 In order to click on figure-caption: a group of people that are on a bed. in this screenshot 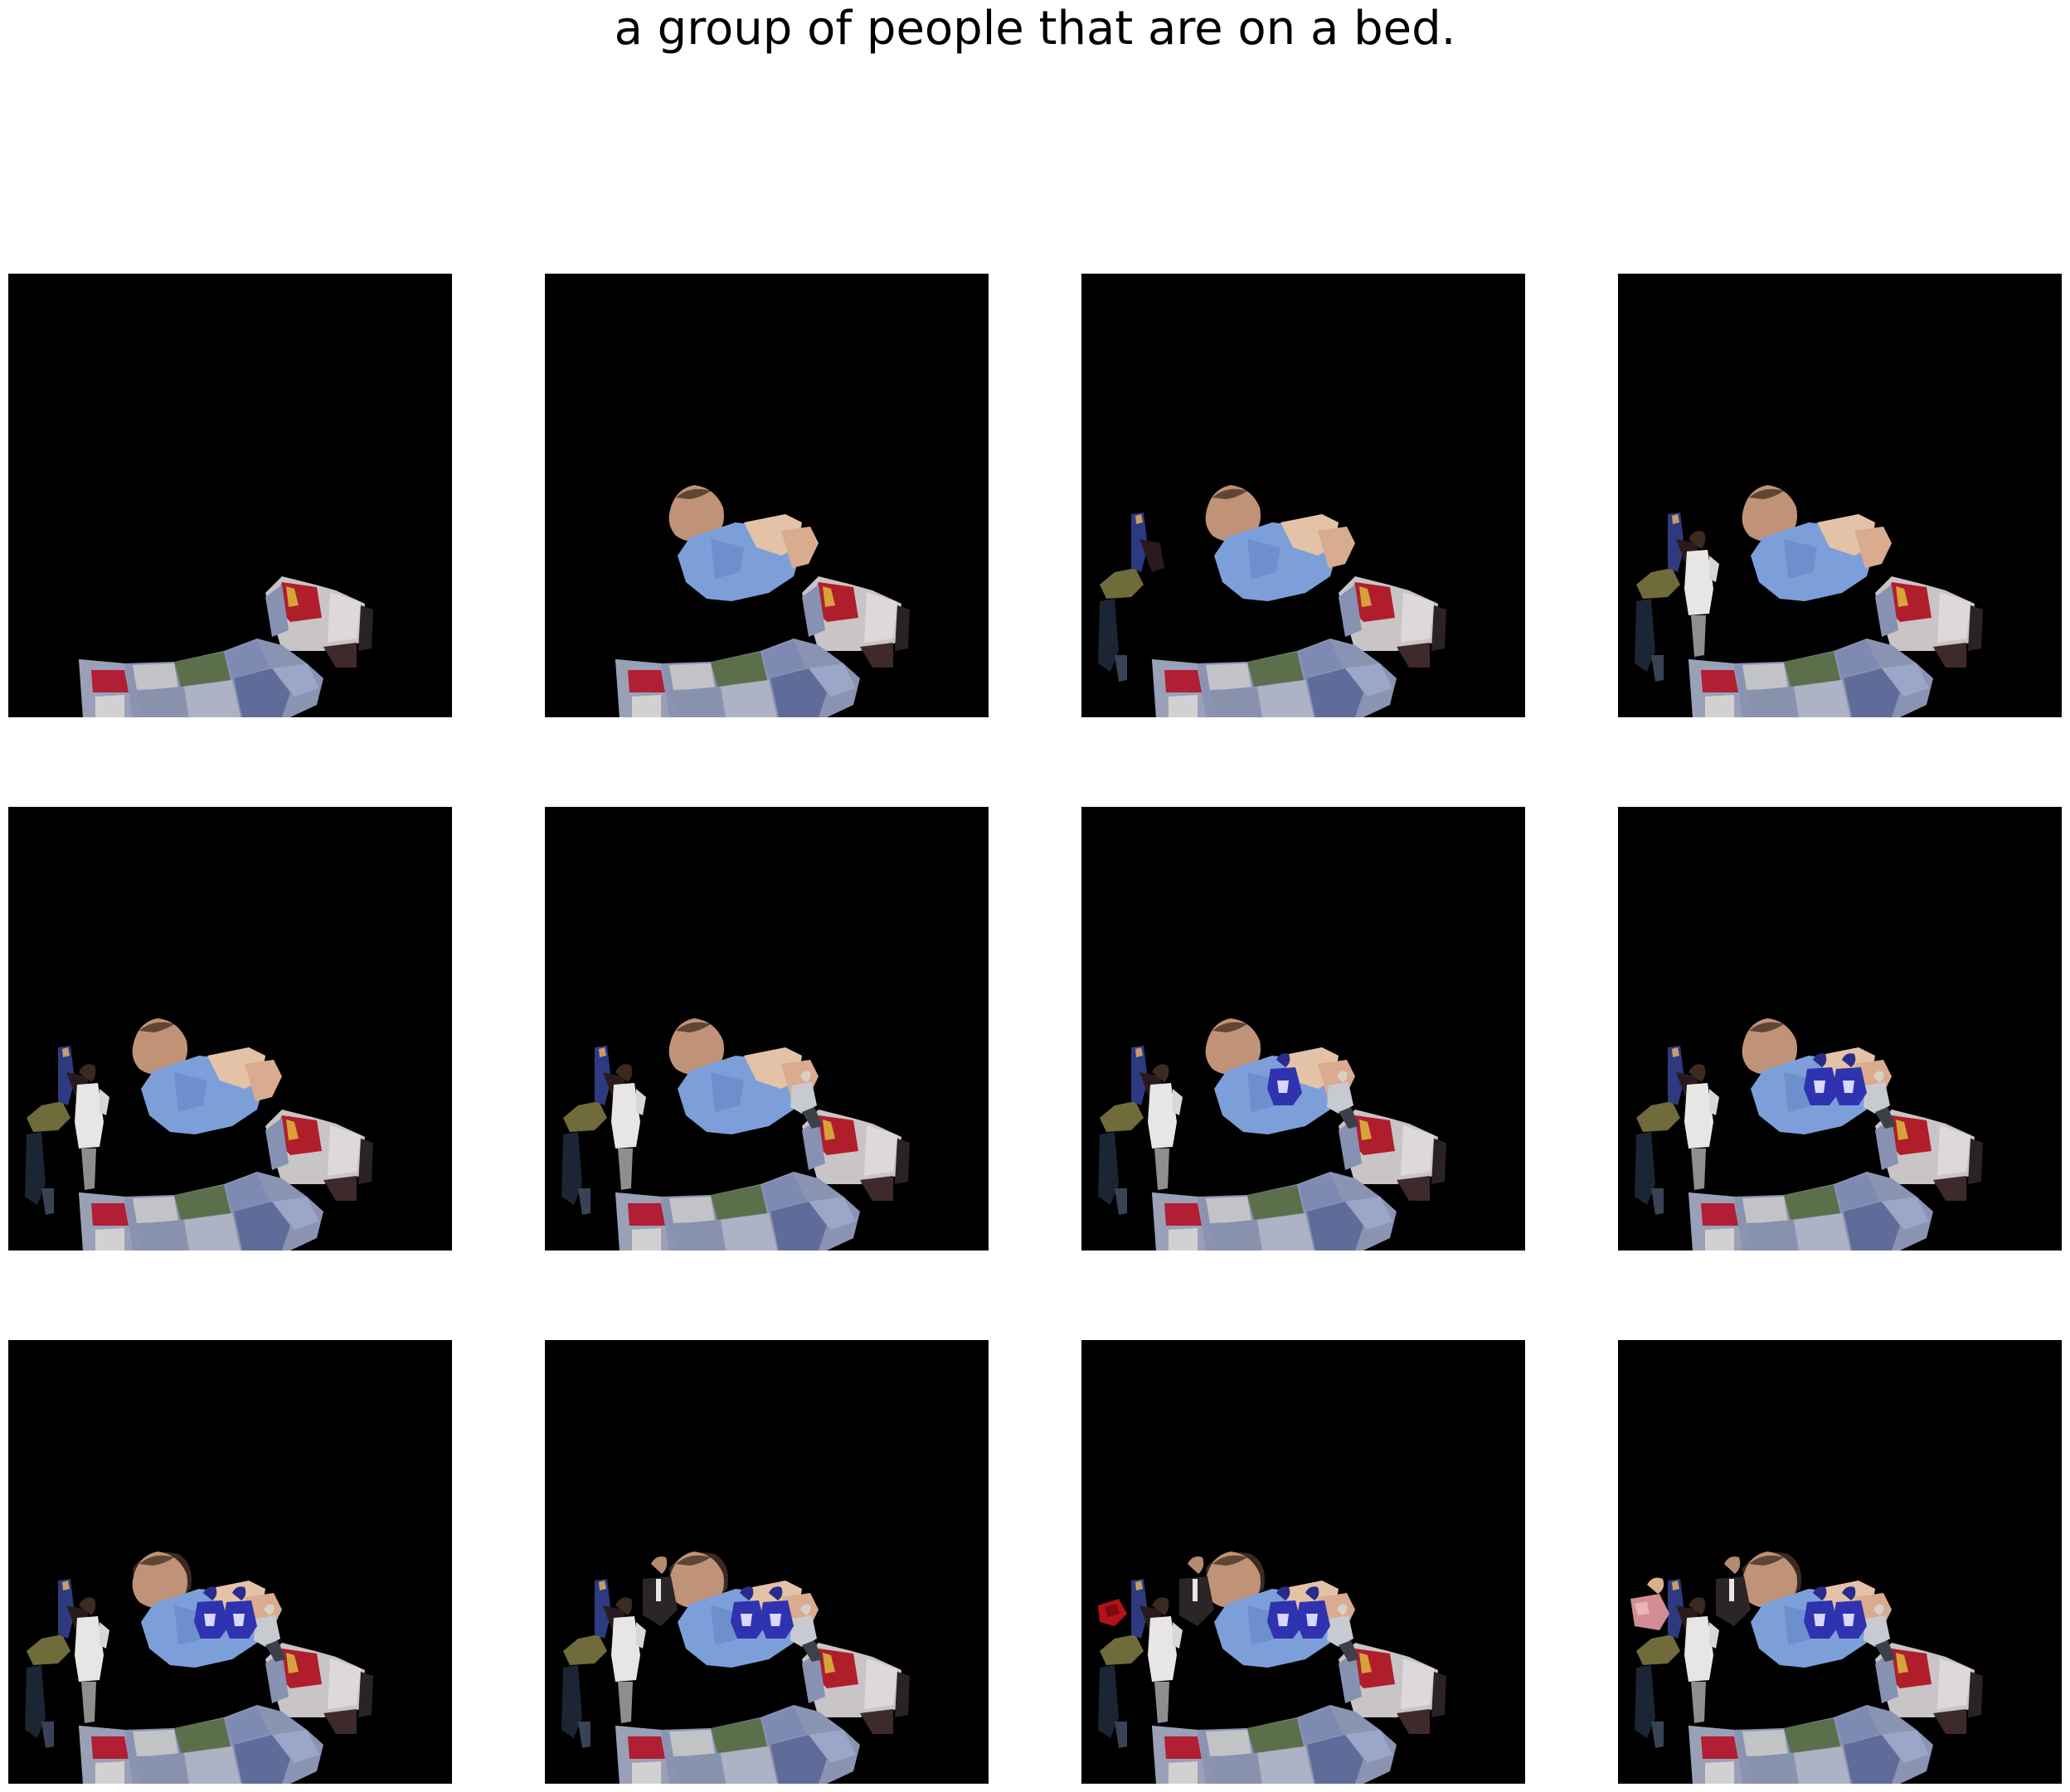, I will do `click(1035, 29)`.